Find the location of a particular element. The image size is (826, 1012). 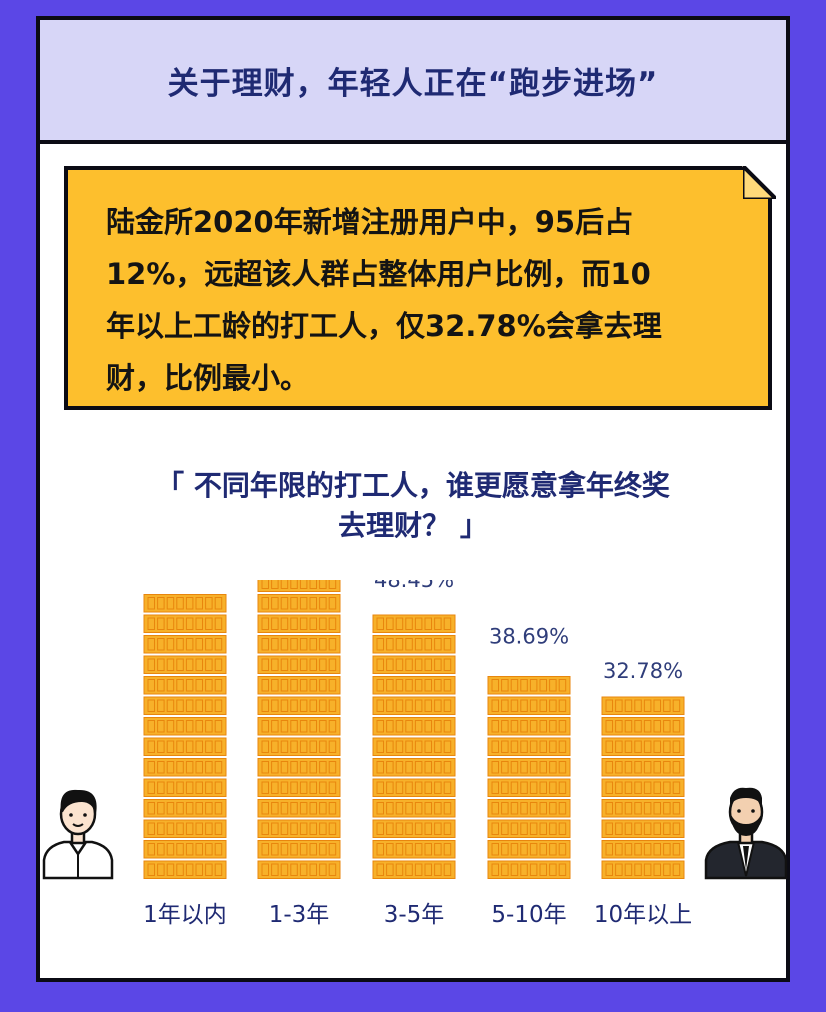

chart-question: 「 不同年限的打工人，谁更愿意拿年终奖 去理财？ 」 is located at coordinates (413, 506).